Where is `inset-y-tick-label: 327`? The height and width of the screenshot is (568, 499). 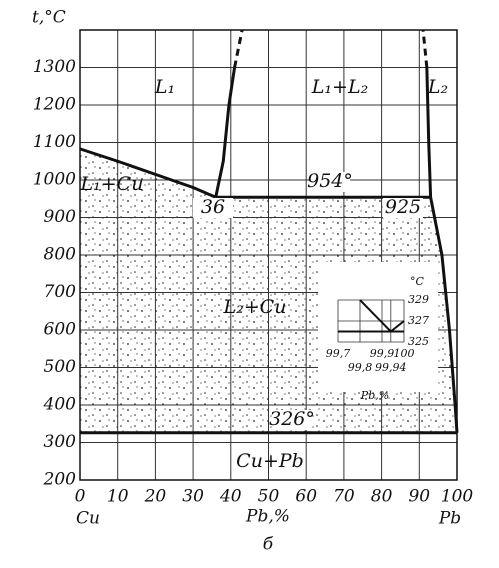 inset-y-tick-label: 327 is located at coordinates (418, 320).